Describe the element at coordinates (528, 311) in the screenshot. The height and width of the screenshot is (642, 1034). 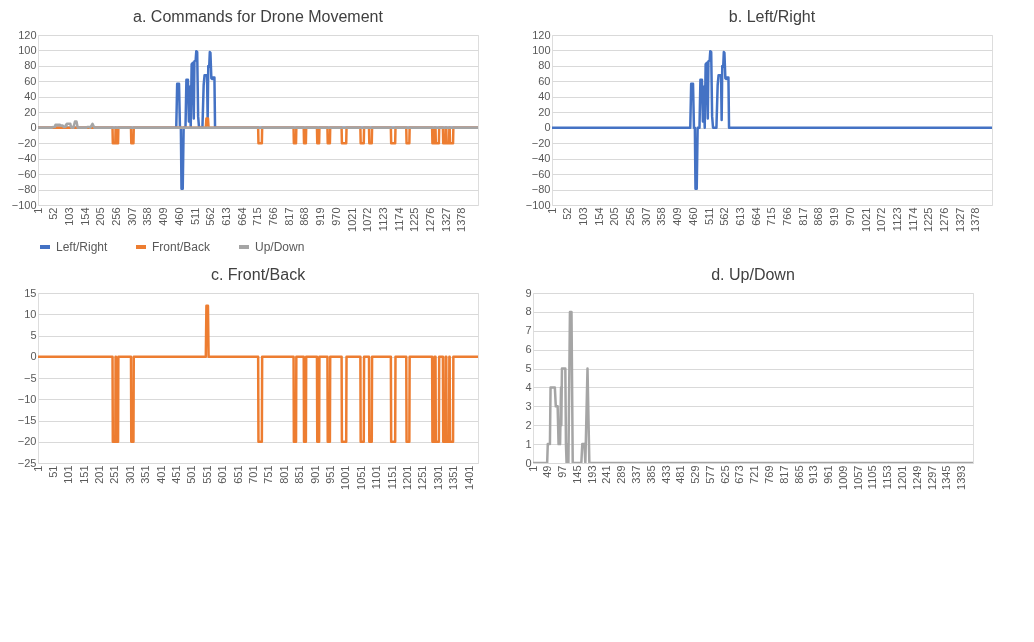
I see `y-tick-label: 8` at that location.